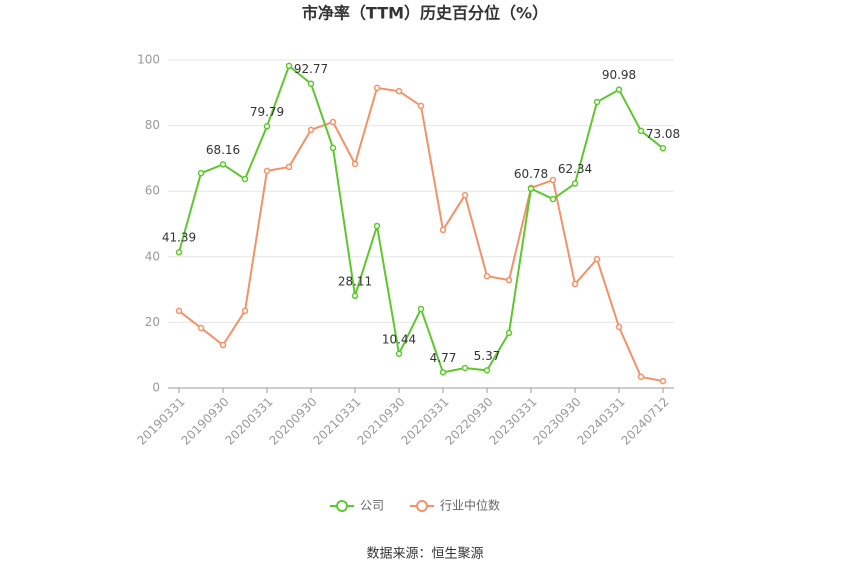 The height and width of the screenshot is (575, 850). What do you see at coordinates (223, 150) in the screenshot?
I see `data-label: 68.16` at bounding box center [223, 150].